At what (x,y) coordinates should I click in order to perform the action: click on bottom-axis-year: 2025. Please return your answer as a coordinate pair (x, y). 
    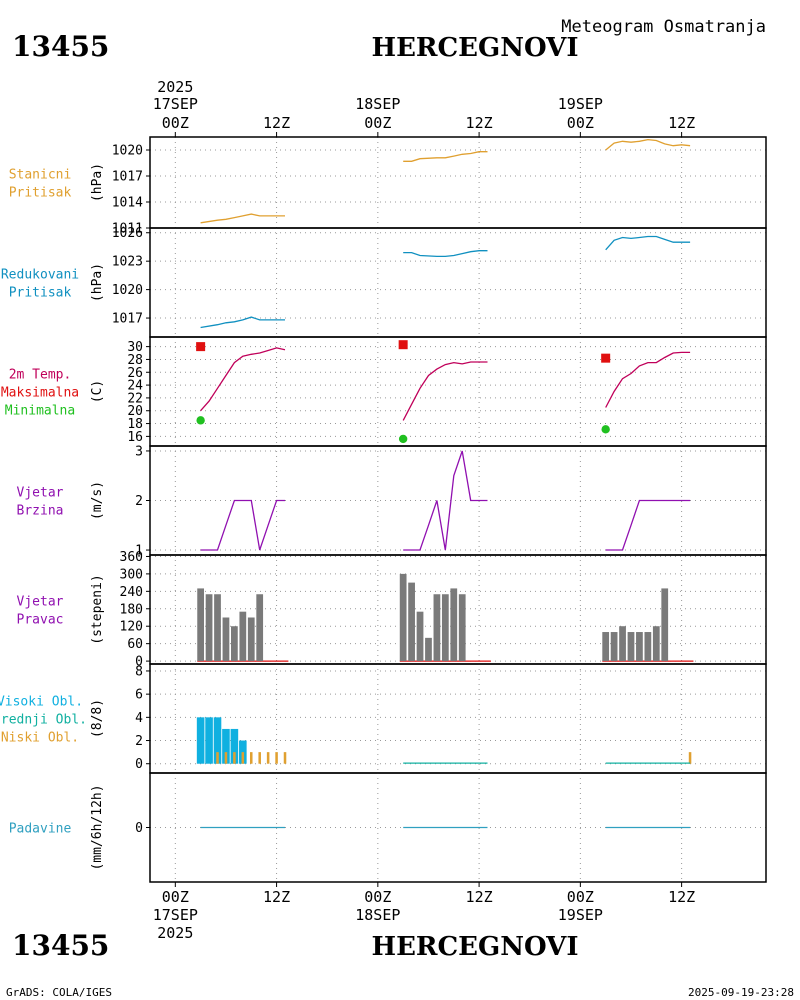
    Looking at the image, I should click on (175, 933).